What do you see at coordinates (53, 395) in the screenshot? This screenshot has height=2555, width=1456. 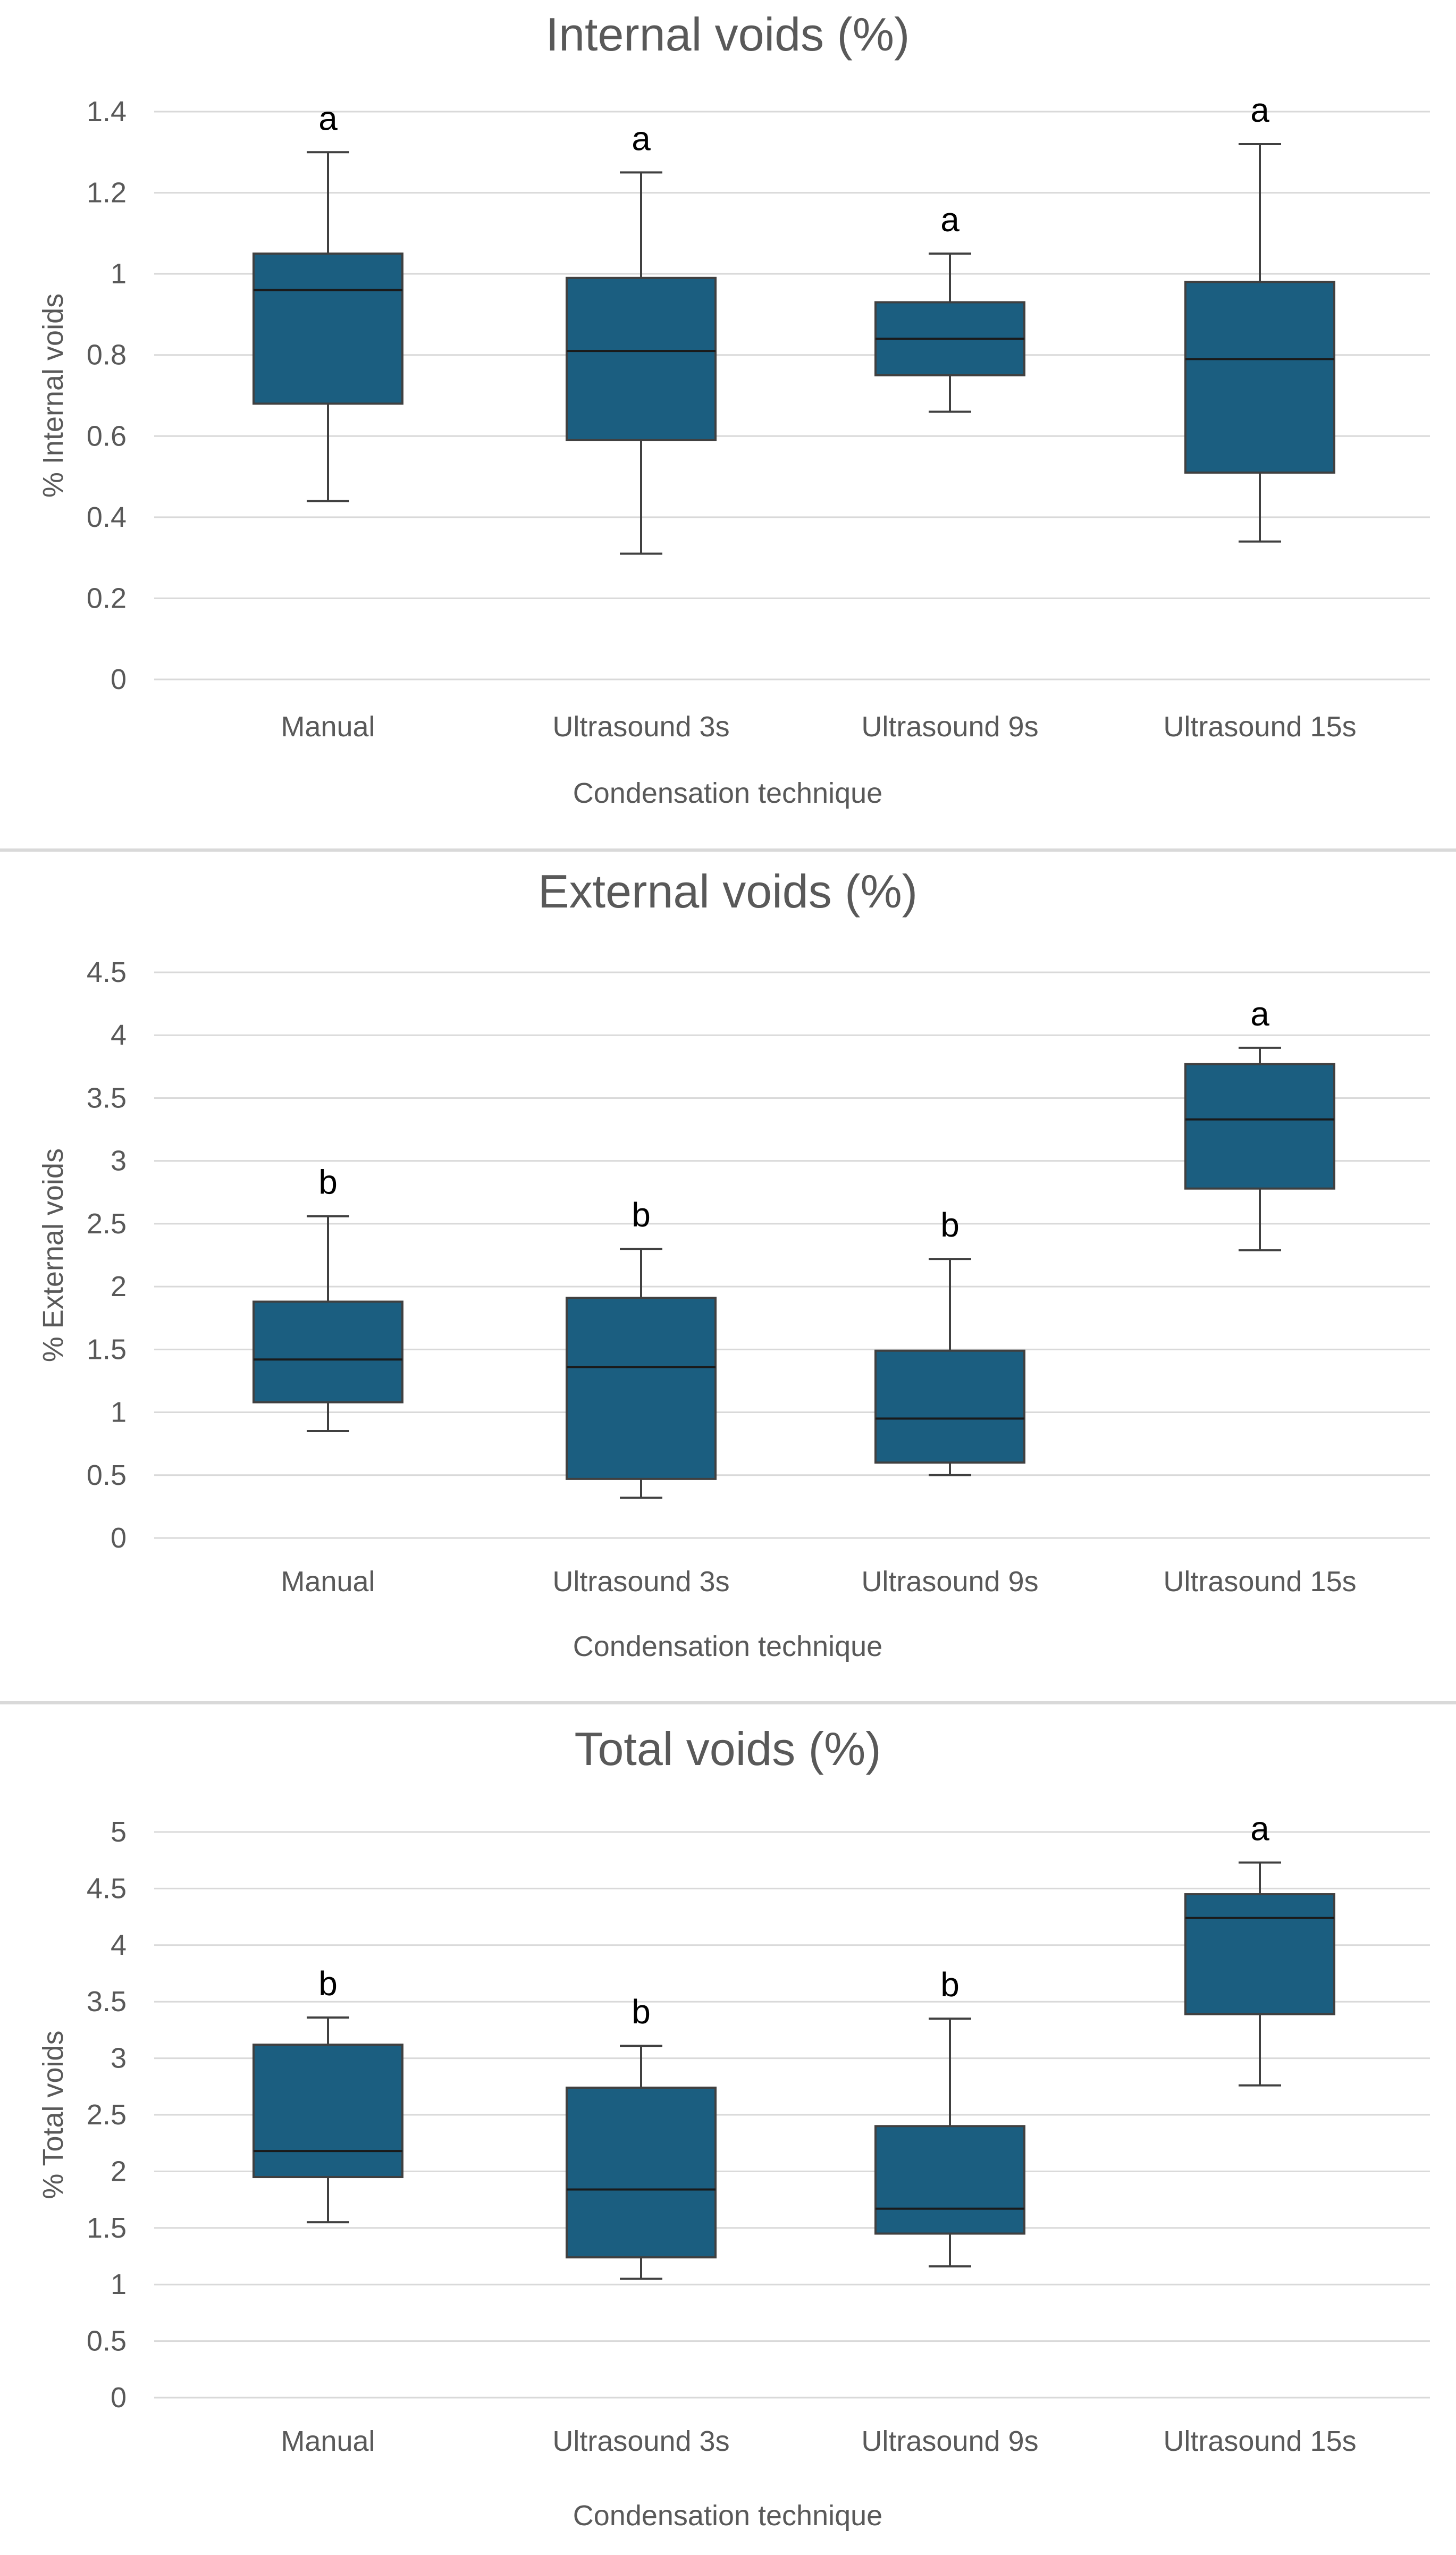 I see `y-axis-label: % Internal voids` at bounding box center [53, 395].